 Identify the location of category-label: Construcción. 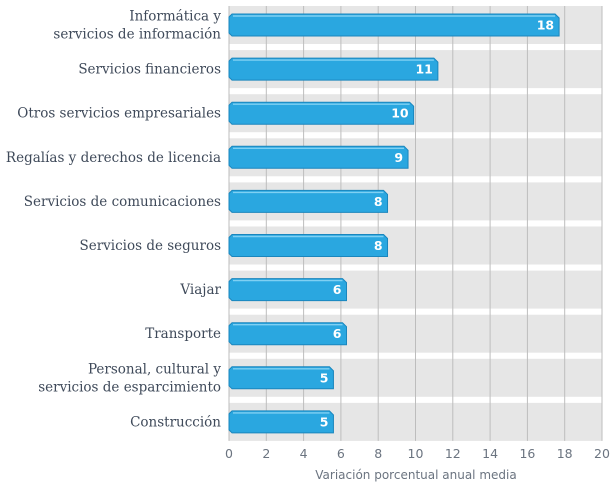
(175, 422).